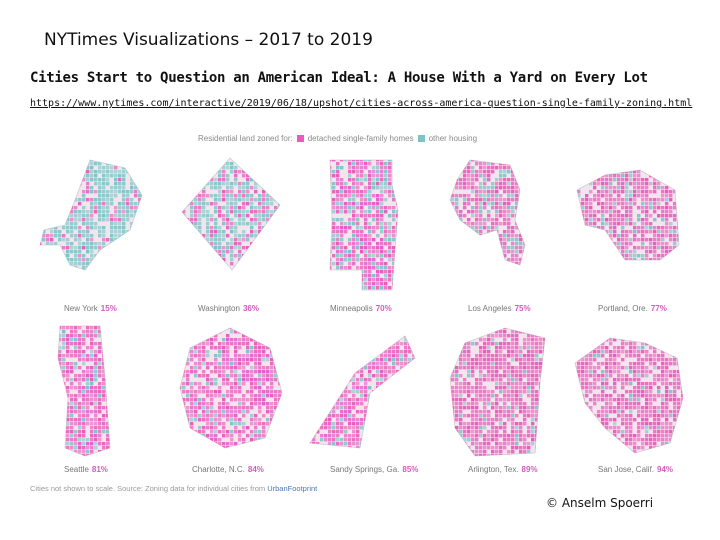 The height and width of the screenshot is (540, 720). I want to click on city-map-arlington-tex, so click(495, 393).